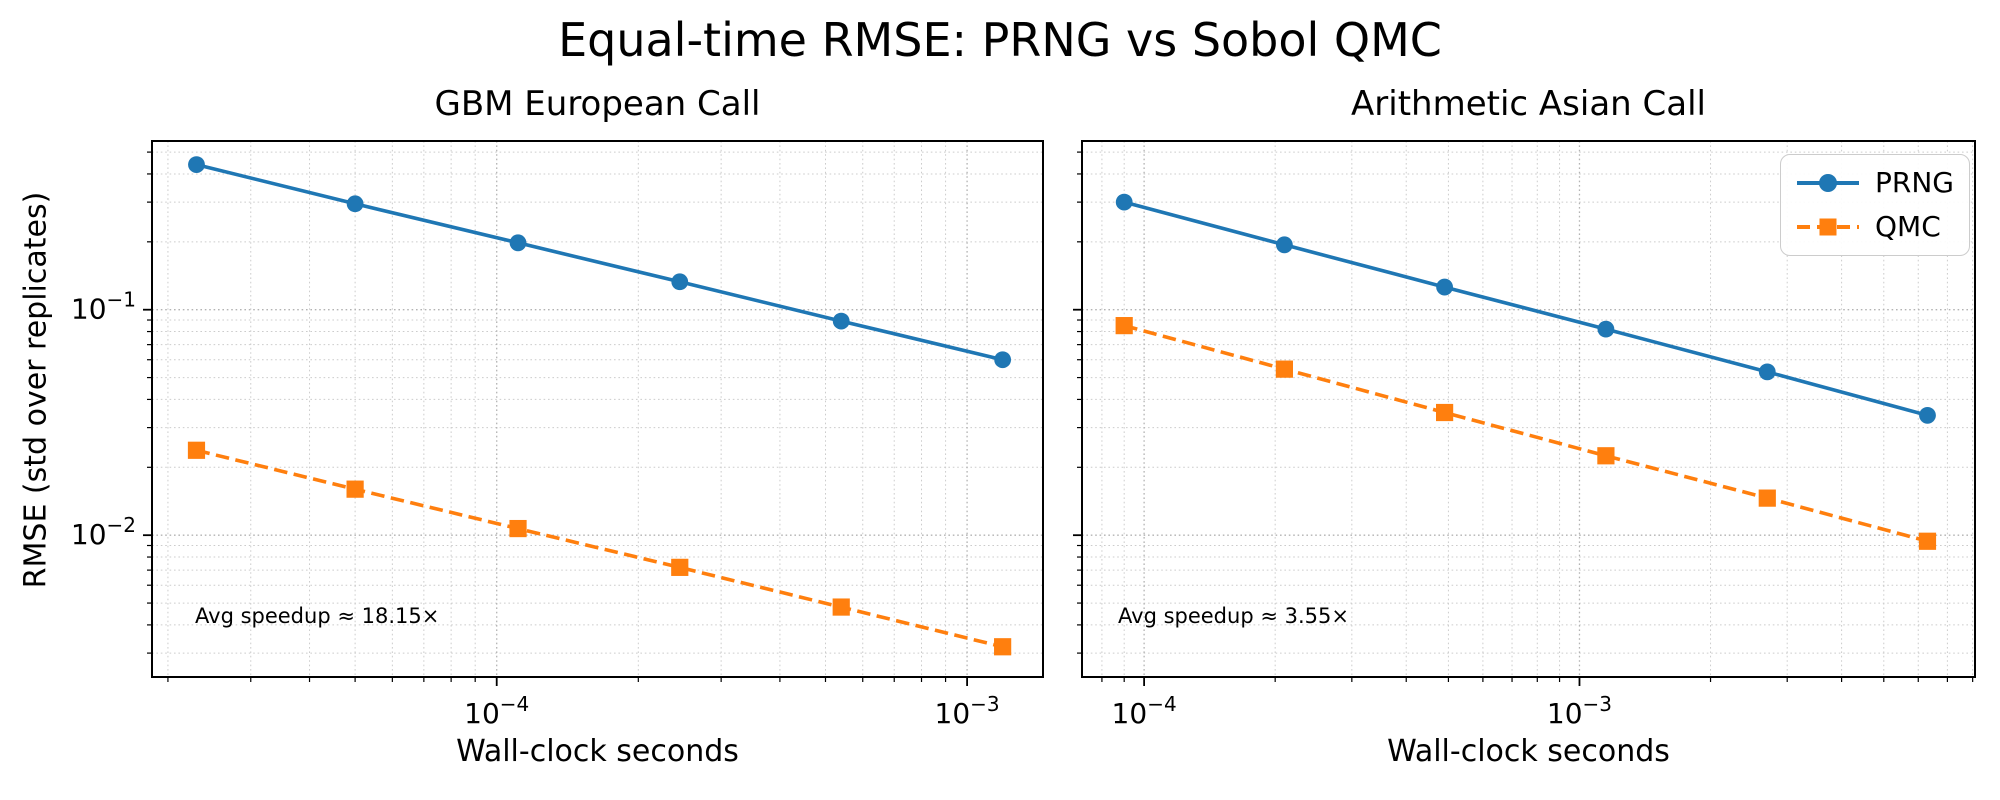 Image resolution: width=2000 pixels, height=800 pixels. I want to click on qmc-line-sample, so click(1828, 227).